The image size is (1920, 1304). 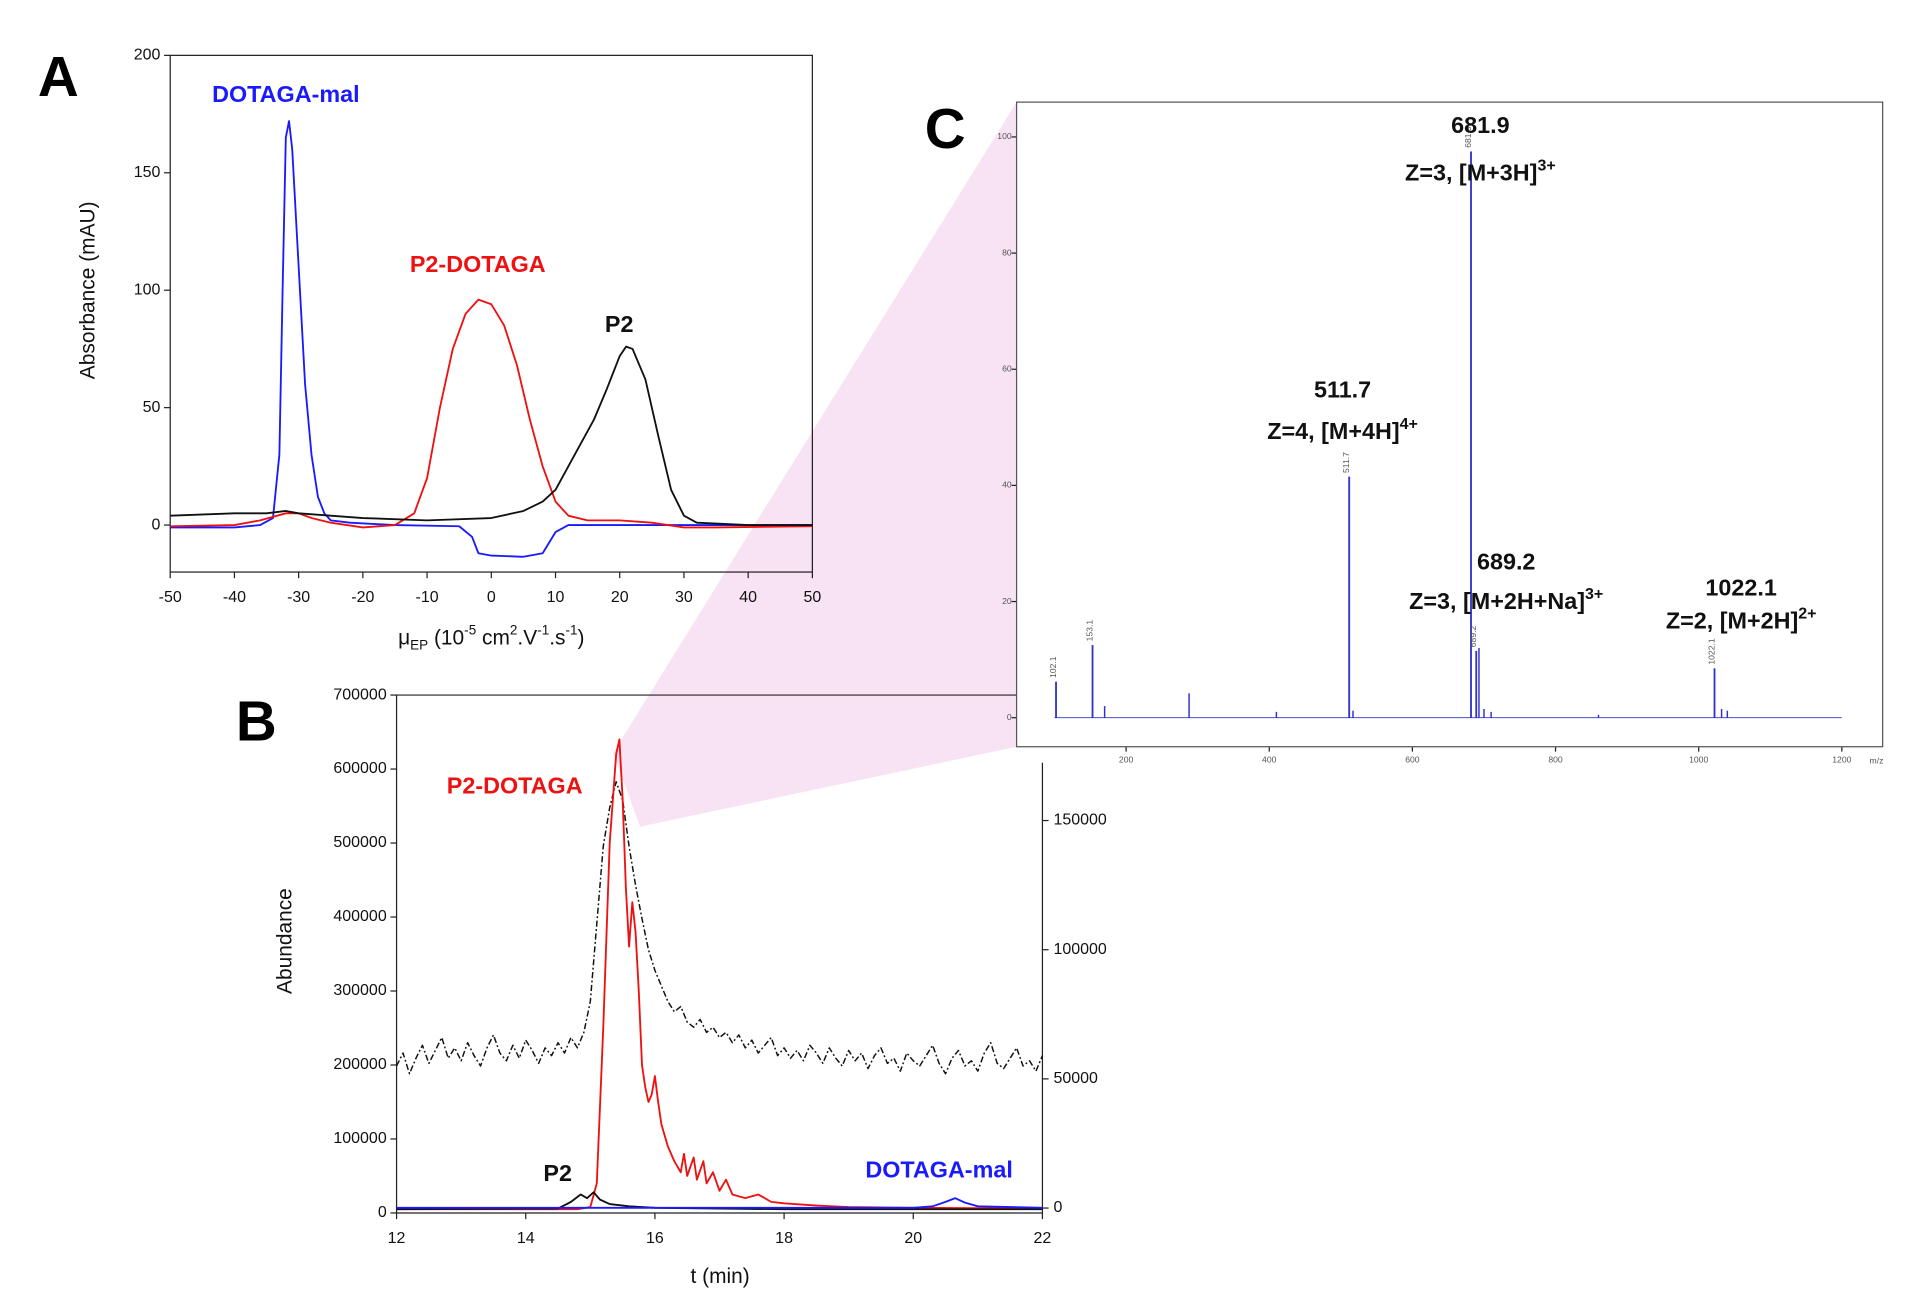 What do you see at coordinates (1333, 431) in the screenshot?
I see `ion-label: Z=4, [M+4H]` at bounding box center [1333, 431].